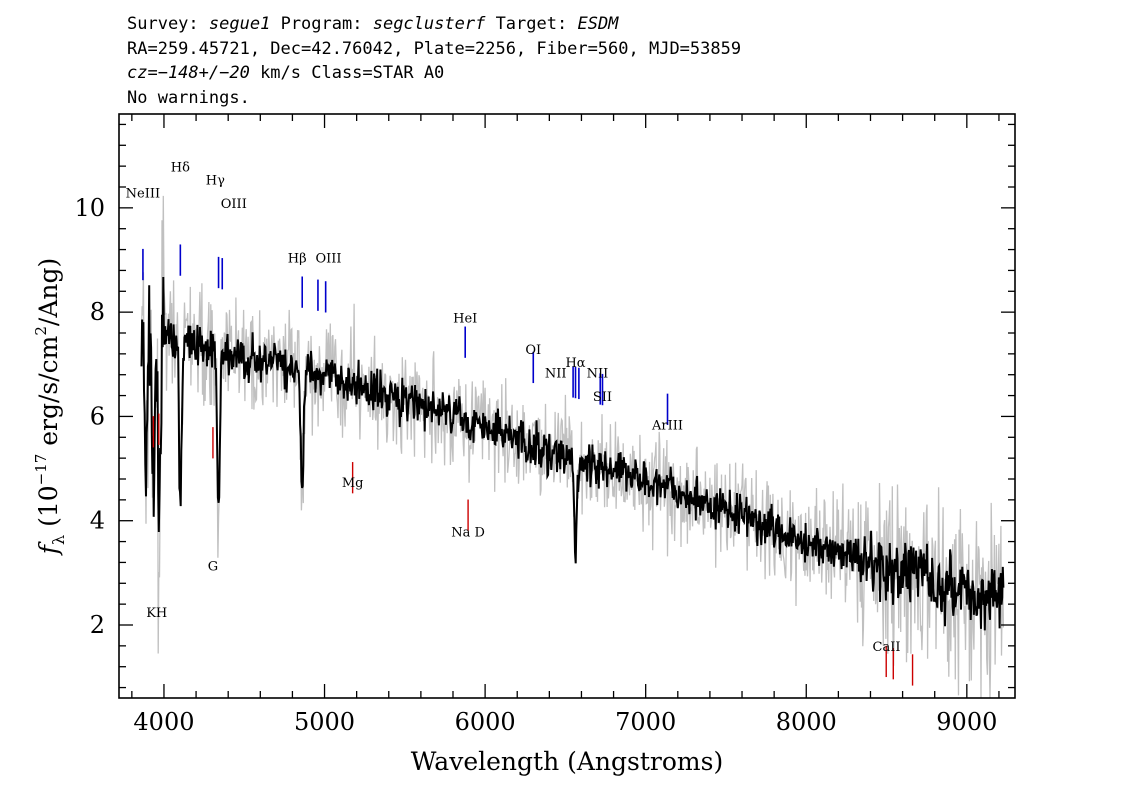 The height and width of the screenshot is (810, 1134). I want to click on class-text: km/s Class=STAR A0, so click(347, 73).